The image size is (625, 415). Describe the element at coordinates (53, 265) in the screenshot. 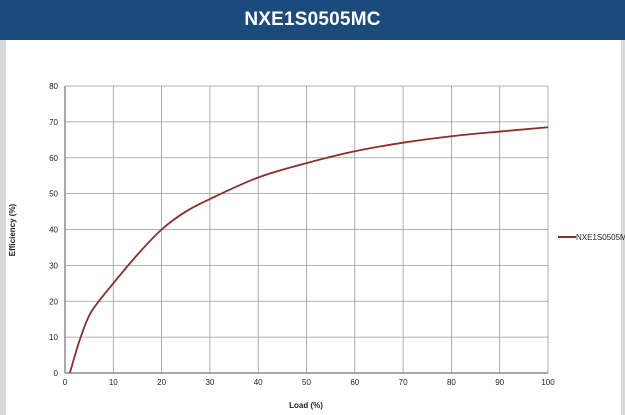

I see `y-tick-label: 30` at that location.